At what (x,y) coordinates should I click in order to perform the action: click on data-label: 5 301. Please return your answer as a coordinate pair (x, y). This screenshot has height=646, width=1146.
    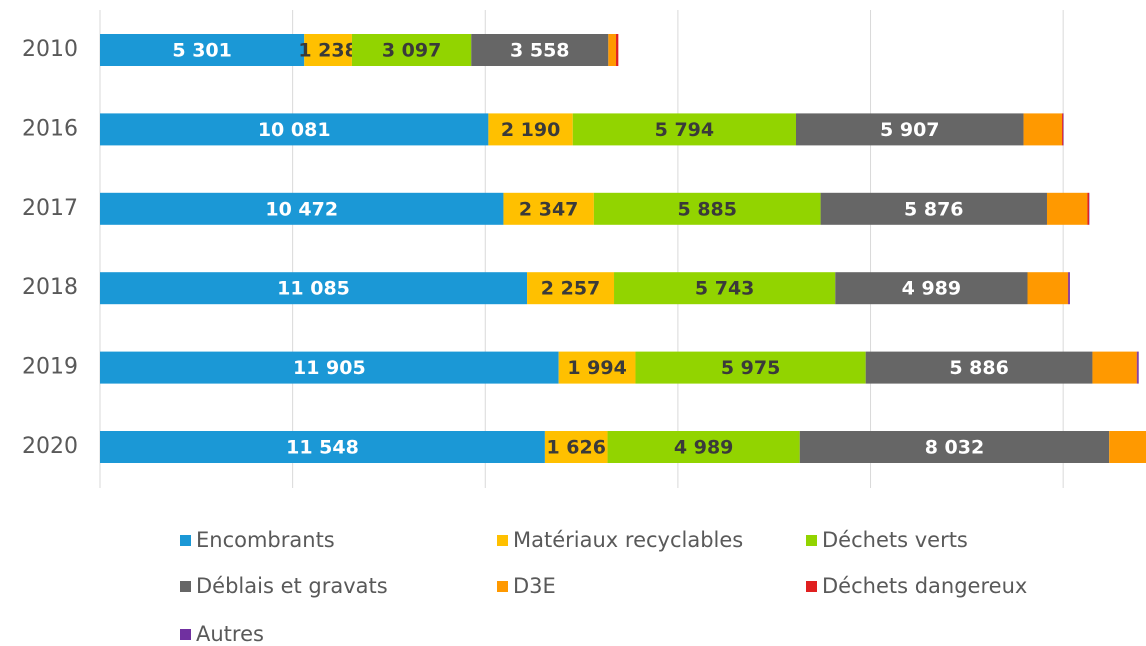
    Looking at the image, I should click on (202, 51).